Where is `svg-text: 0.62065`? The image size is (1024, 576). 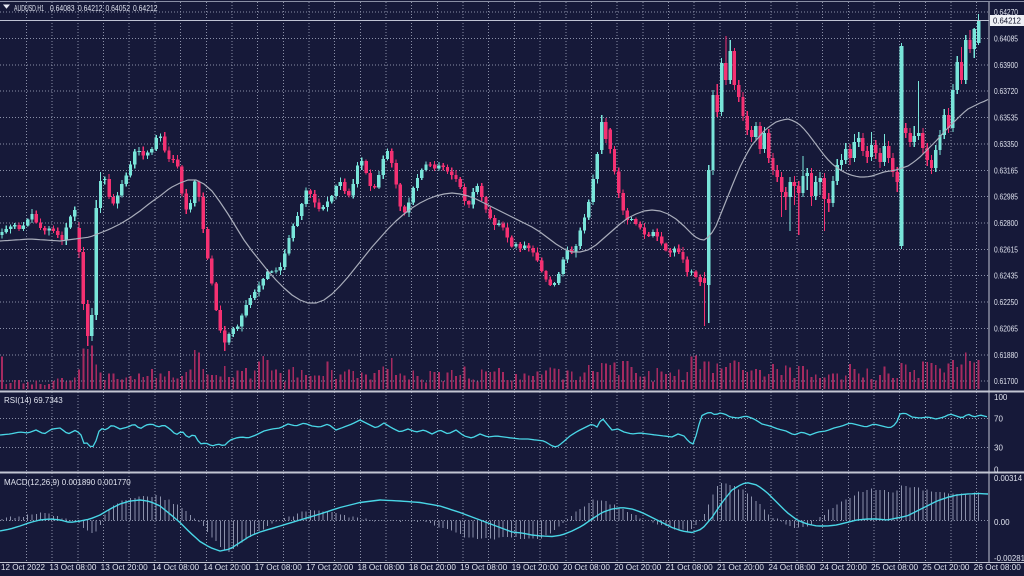 svg-text: 0.62065 is located at coordinates (1006, 329).